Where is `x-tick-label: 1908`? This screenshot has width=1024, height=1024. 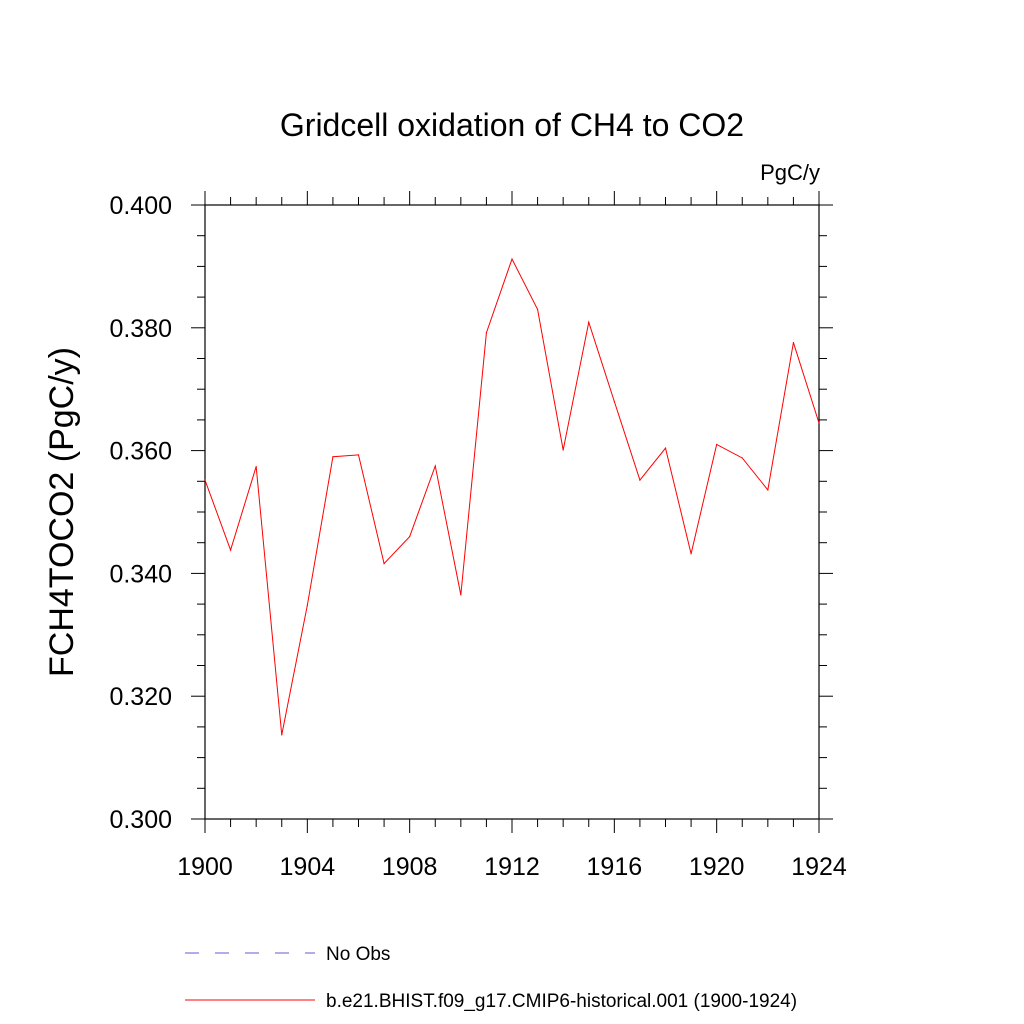
x-tick-label: 1908 is located at coordinates (410, 867).